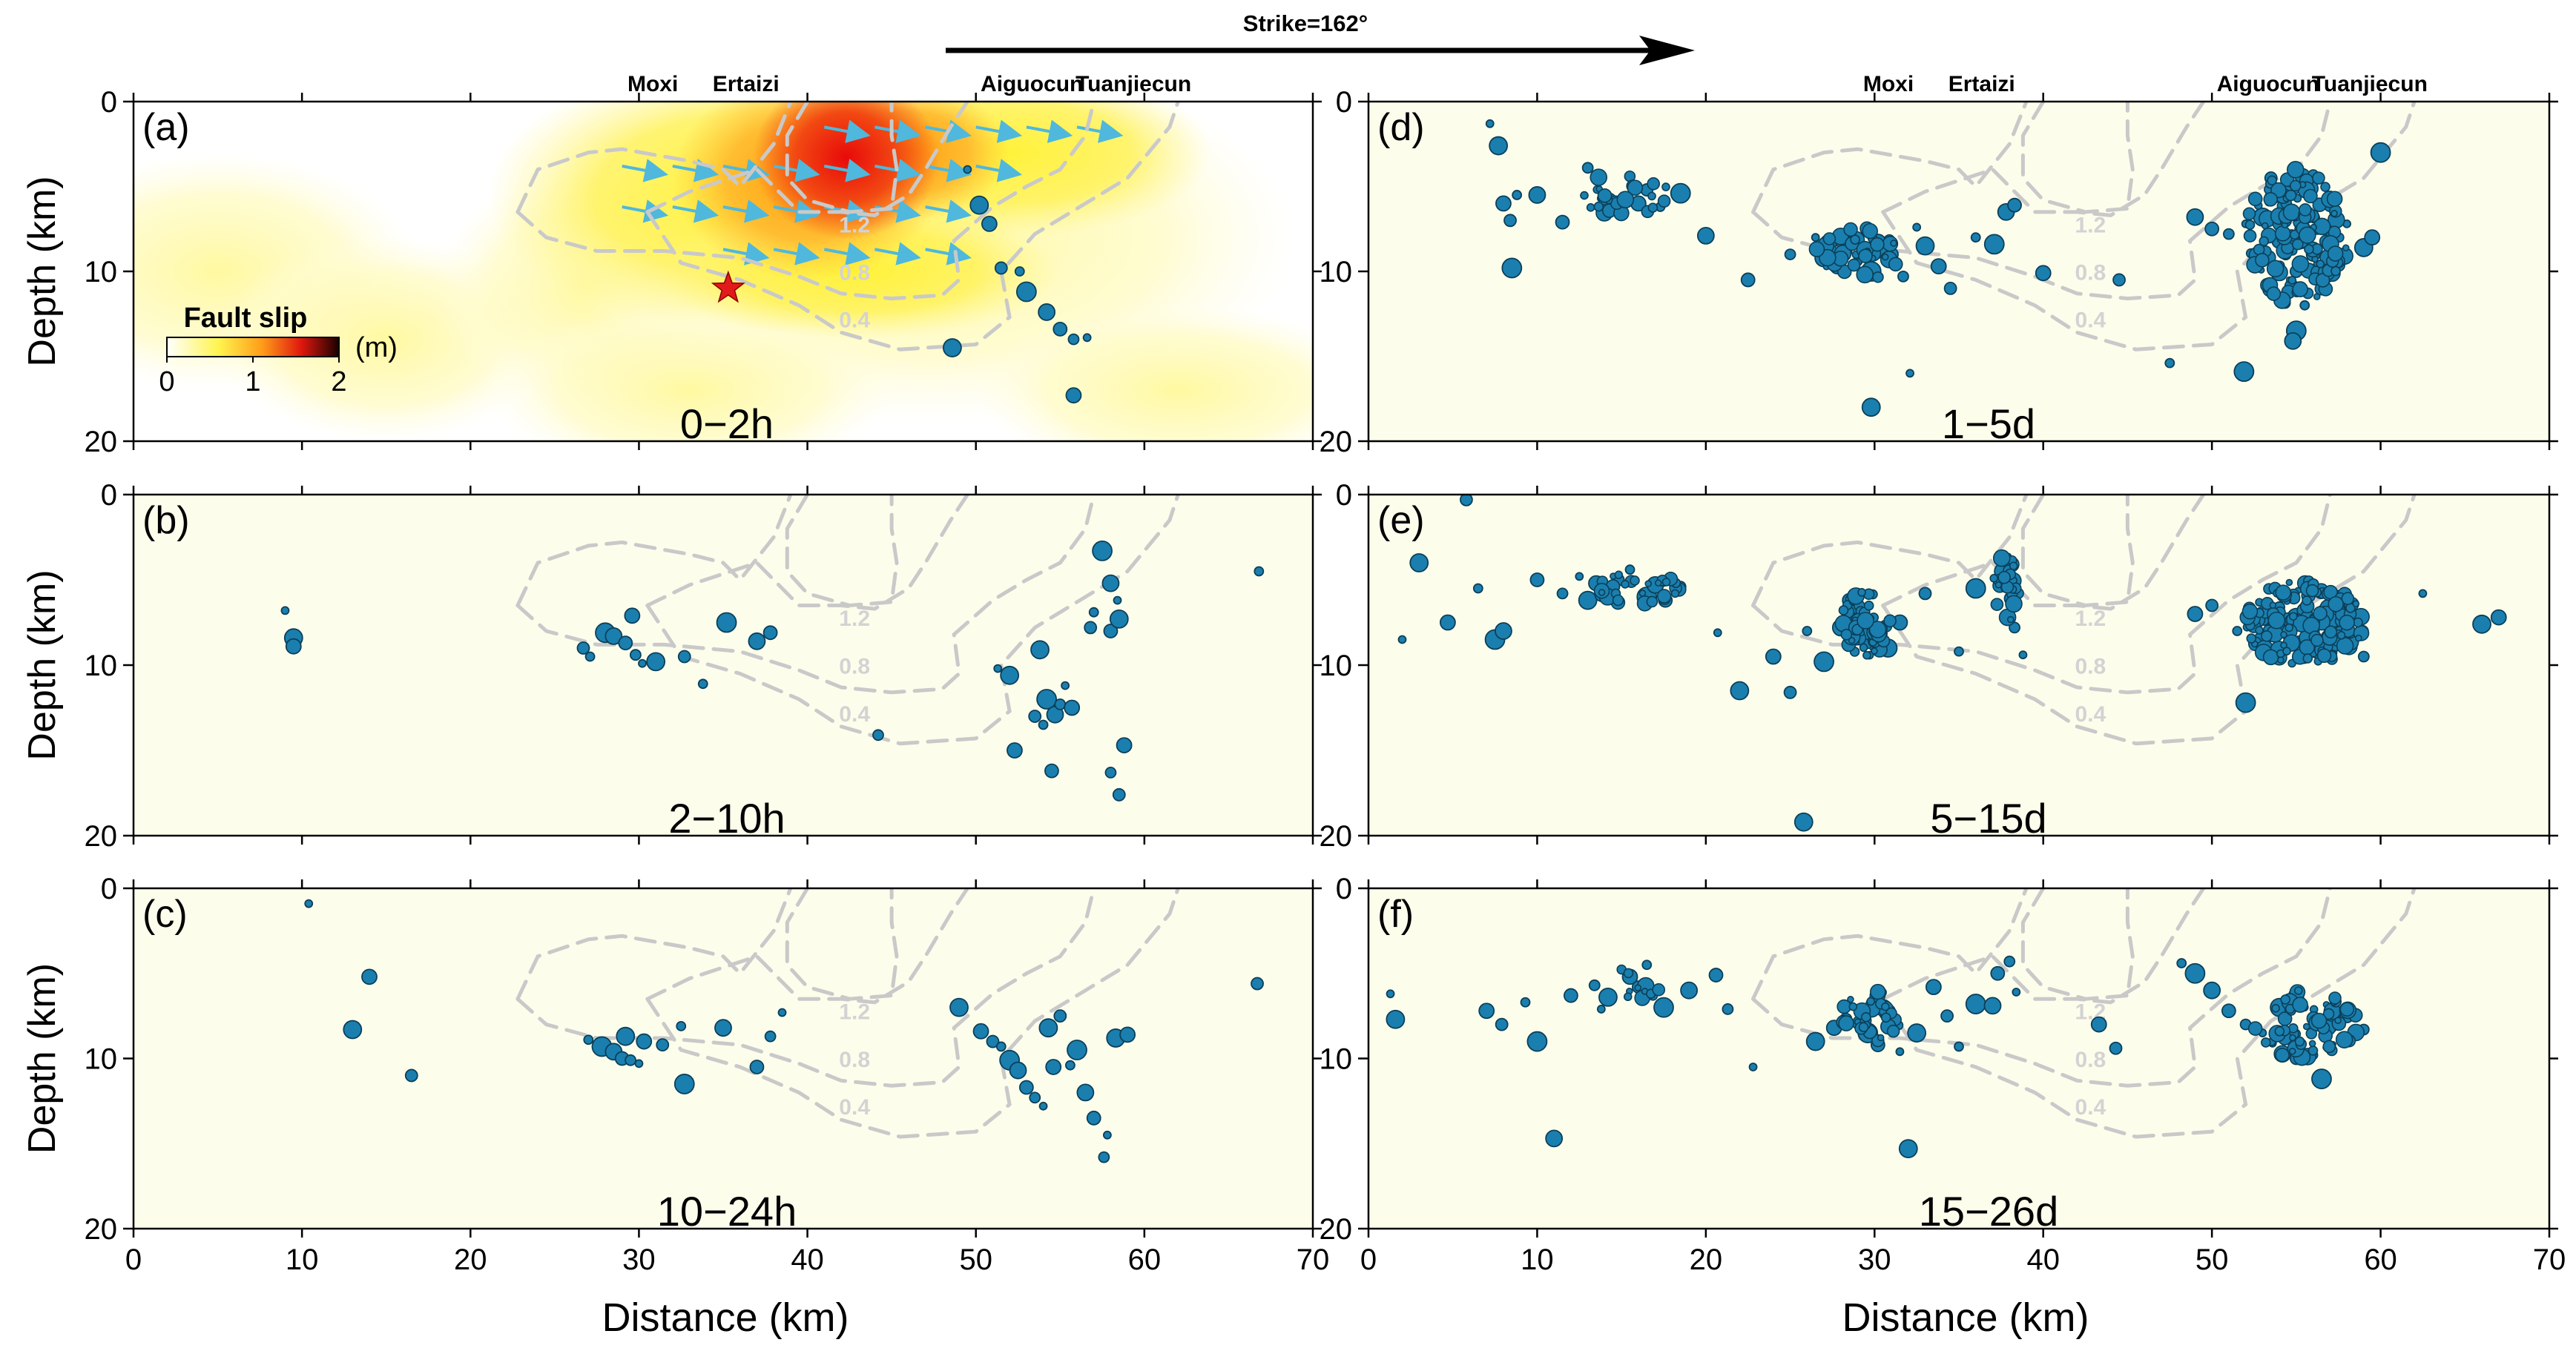  I want to click on panel-label: (a), so click(166, 127).